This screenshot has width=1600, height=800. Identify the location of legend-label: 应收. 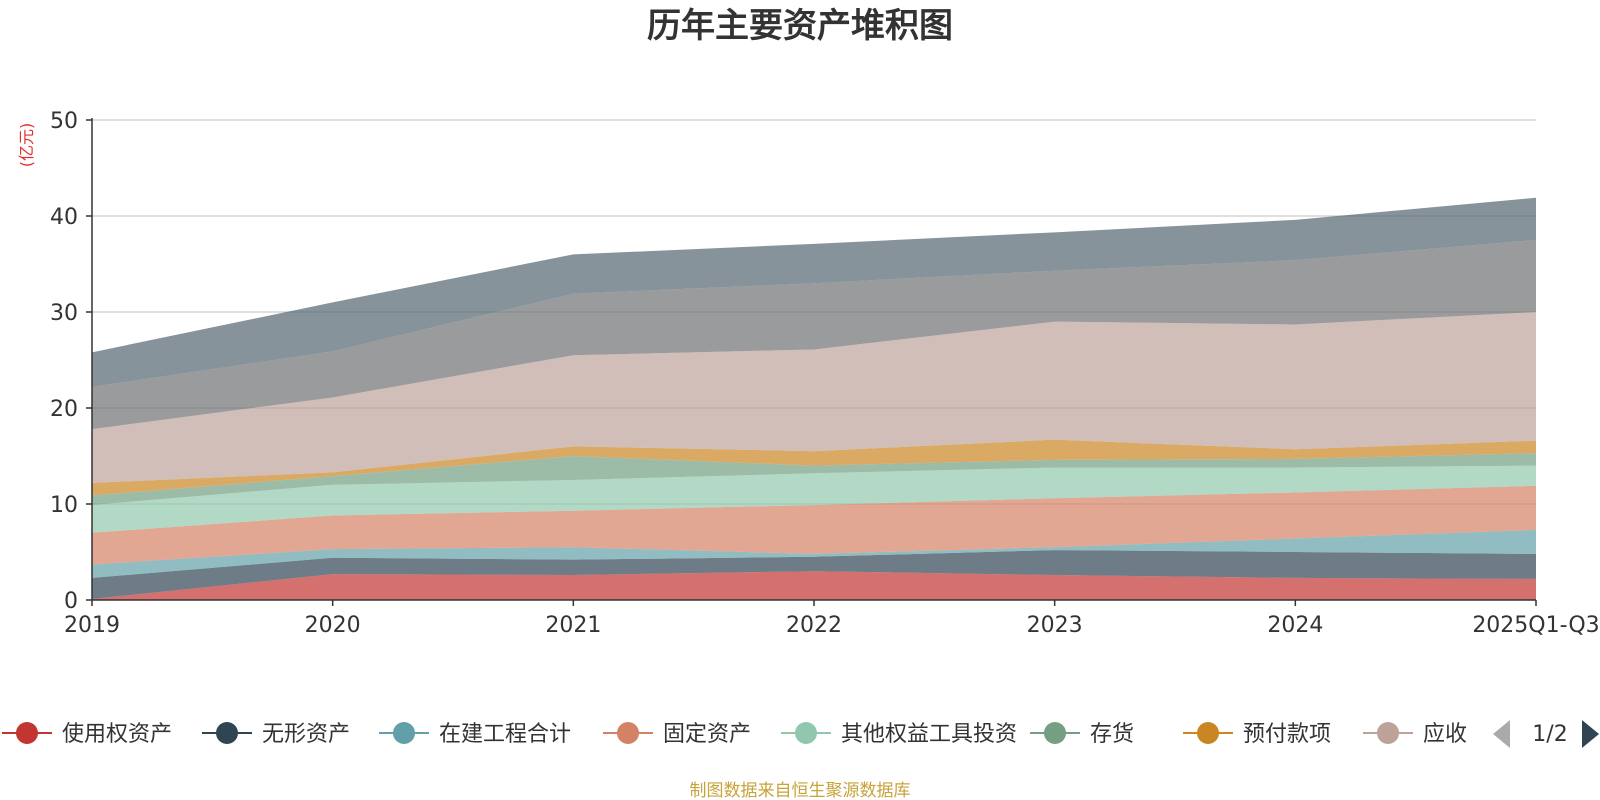
(1445, 734).